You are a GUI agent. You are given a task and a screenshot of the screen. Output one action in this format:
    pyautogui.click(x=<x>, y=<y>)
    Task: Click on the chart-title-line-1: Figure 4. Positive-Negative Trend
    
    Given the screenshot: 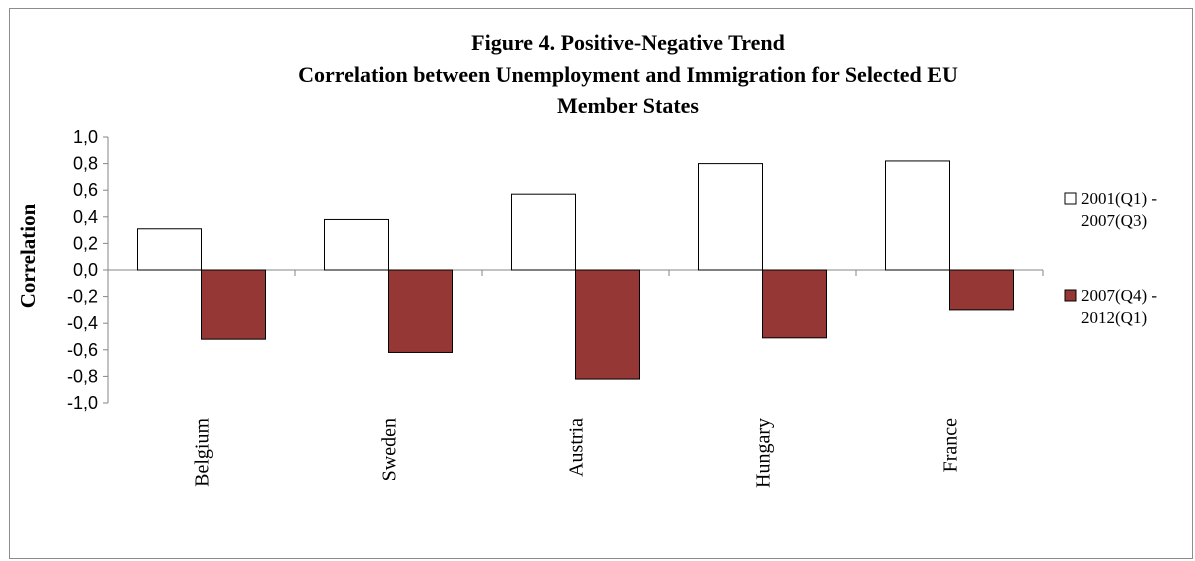 What is the action you would take?
    pyautogui.click(x=628, y=42)
    